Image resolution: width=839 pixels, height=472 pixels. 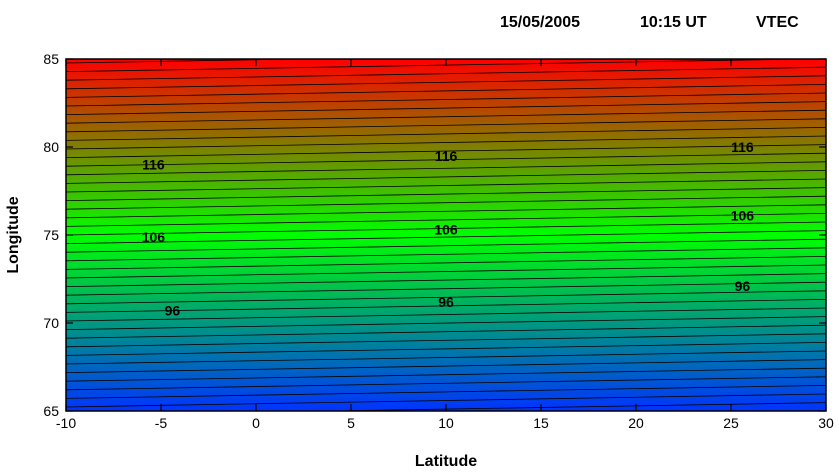 What do you see at coordinates (731, 423) in the screenshot?
I see `x-tick-label: 25` at bounding box center [731, 423].